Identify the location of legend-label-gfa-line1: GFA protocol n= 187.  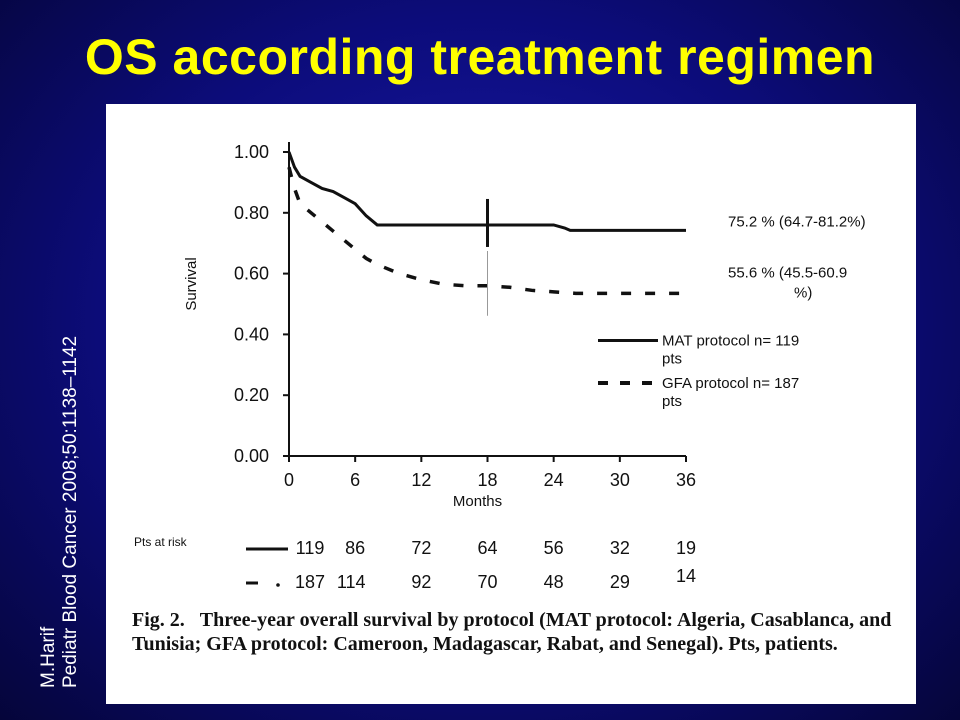
(730, 383).